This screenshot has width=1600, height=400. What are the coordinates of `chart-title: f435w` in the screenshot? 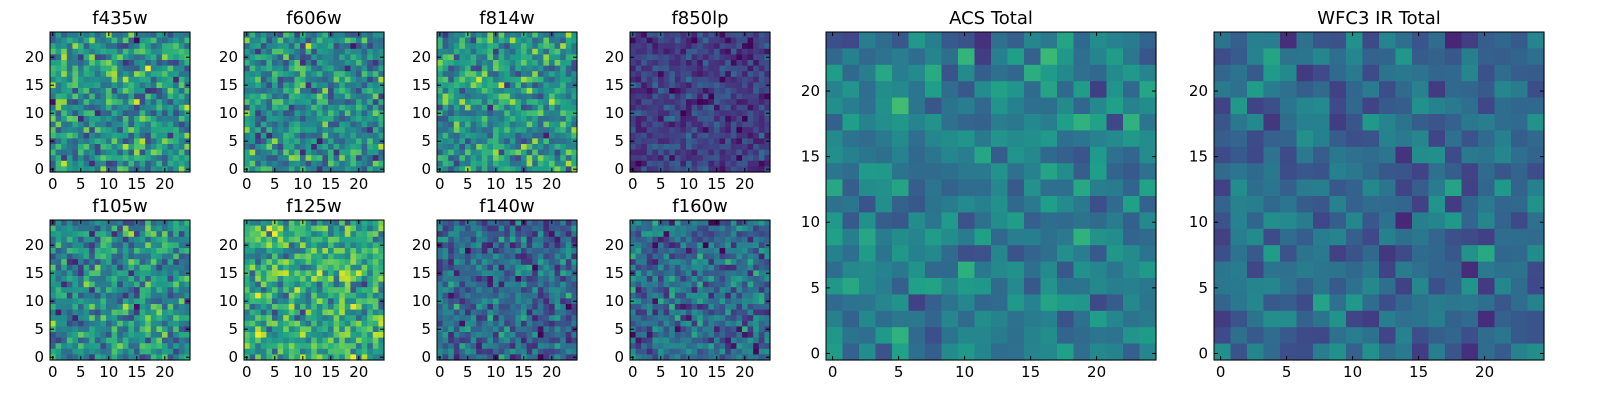 It's located at (119, 18).